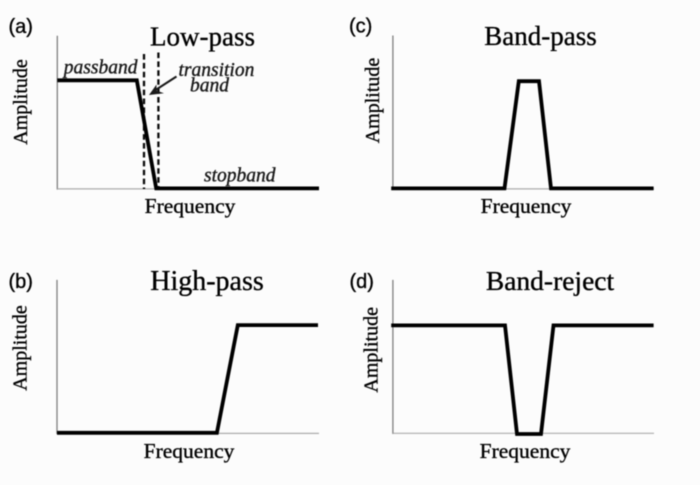 The image size is (700, 485). What do you see at coordinates (217, 70) in the screenshot?
I see `svg-text: transition` at bounding box center [217, 70].